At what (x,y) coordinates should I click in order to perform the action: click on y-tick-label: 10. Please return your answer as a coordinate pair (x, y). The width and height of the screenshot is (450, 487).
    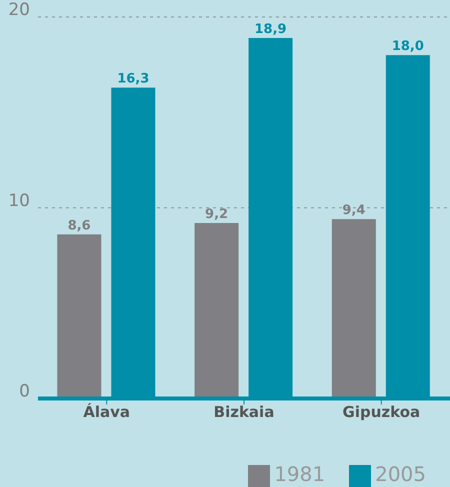
    Looking at the image, I should click on (19, 200).